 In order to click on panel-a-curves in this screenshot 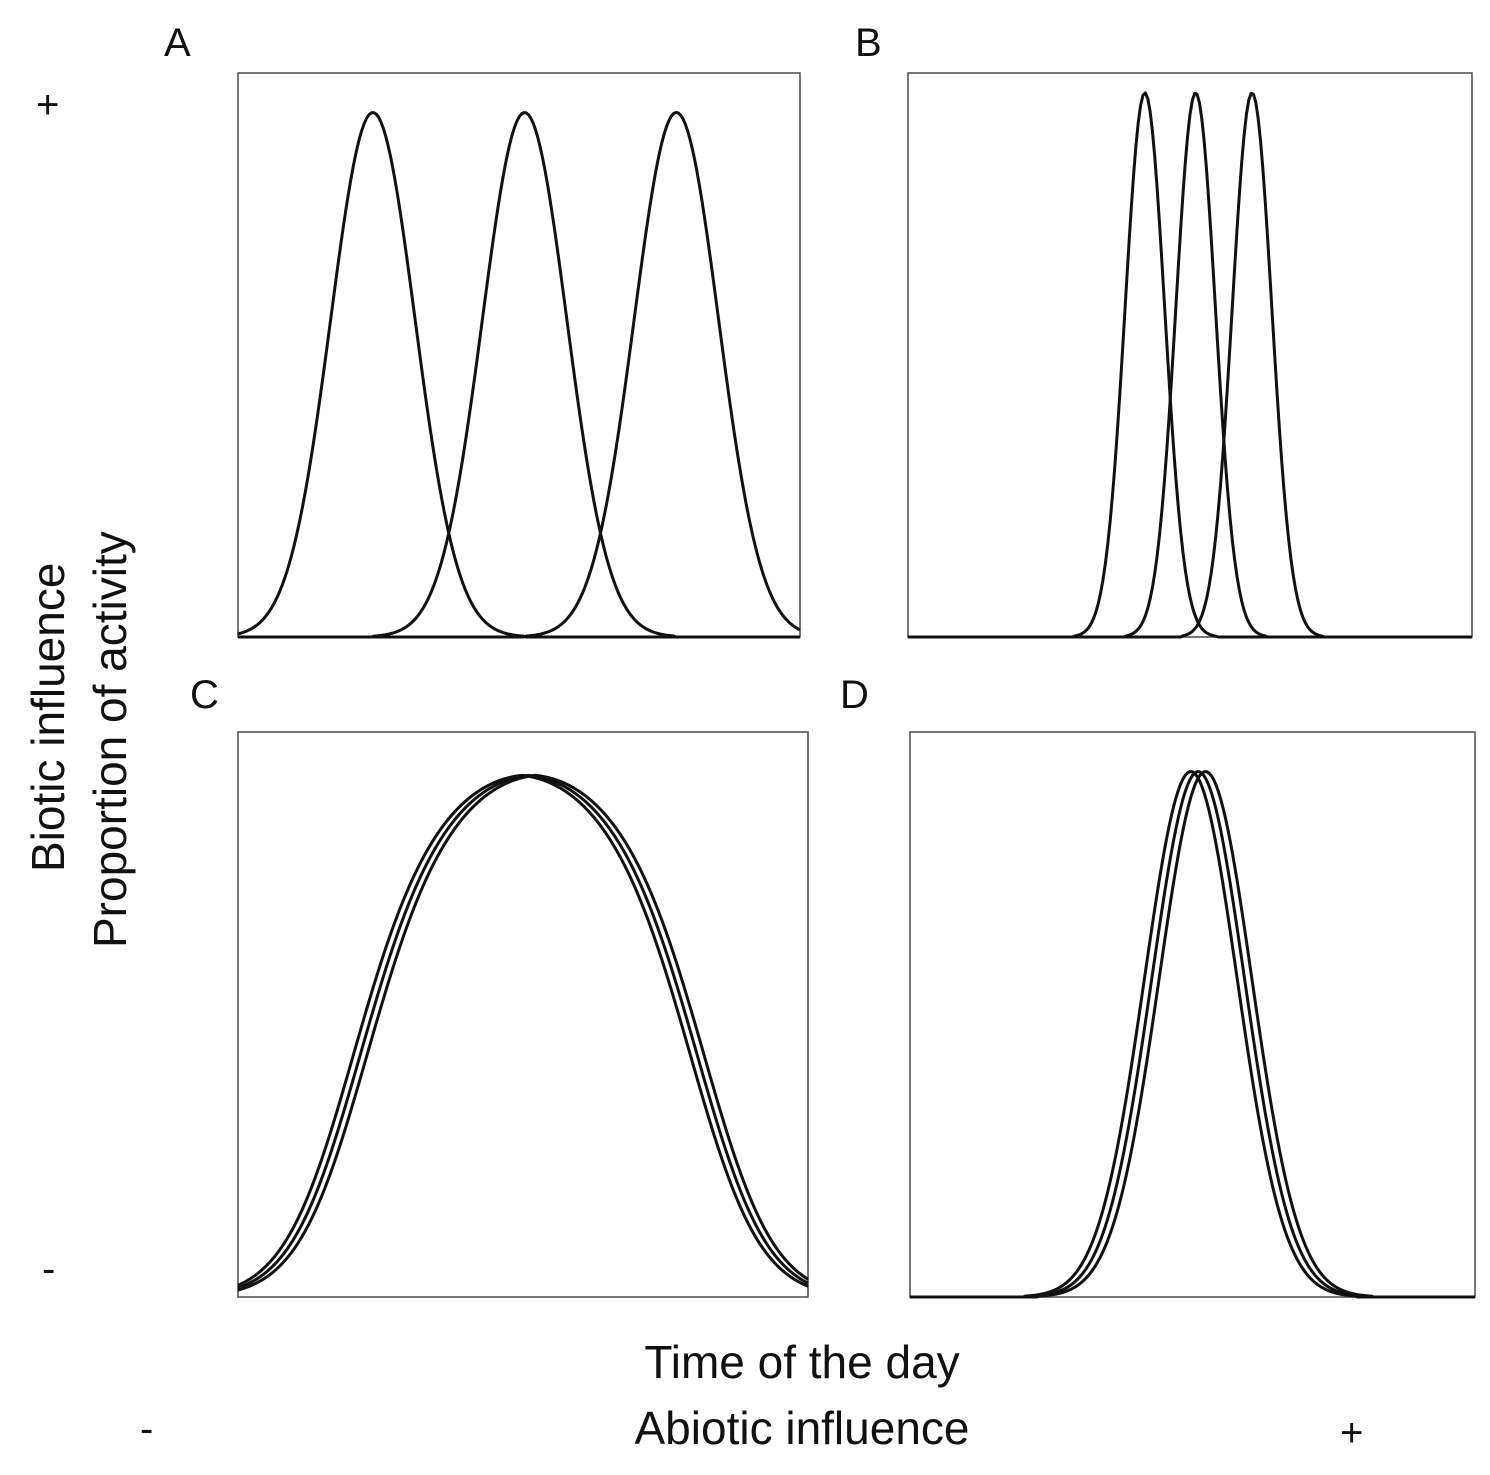, I will do `click(519, 375)`.